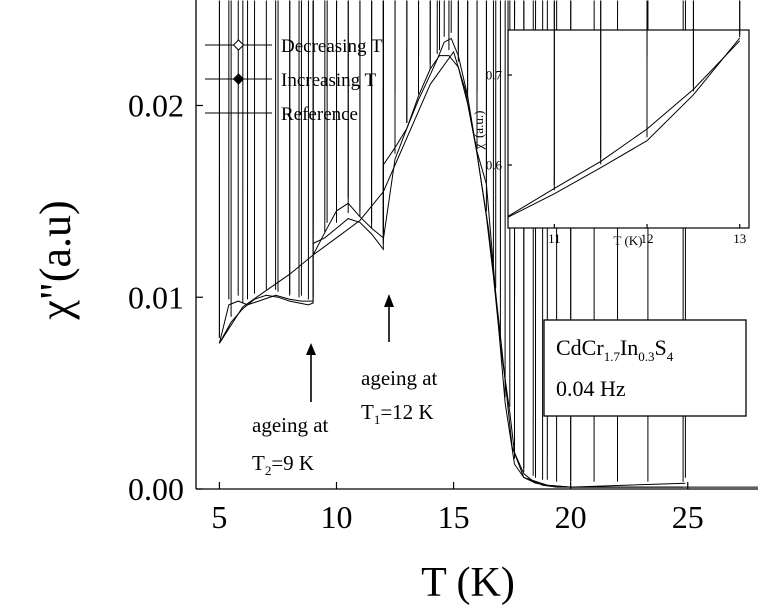  I want to click on ageing-t2-temp: T2=9 K, so click(283, 464).